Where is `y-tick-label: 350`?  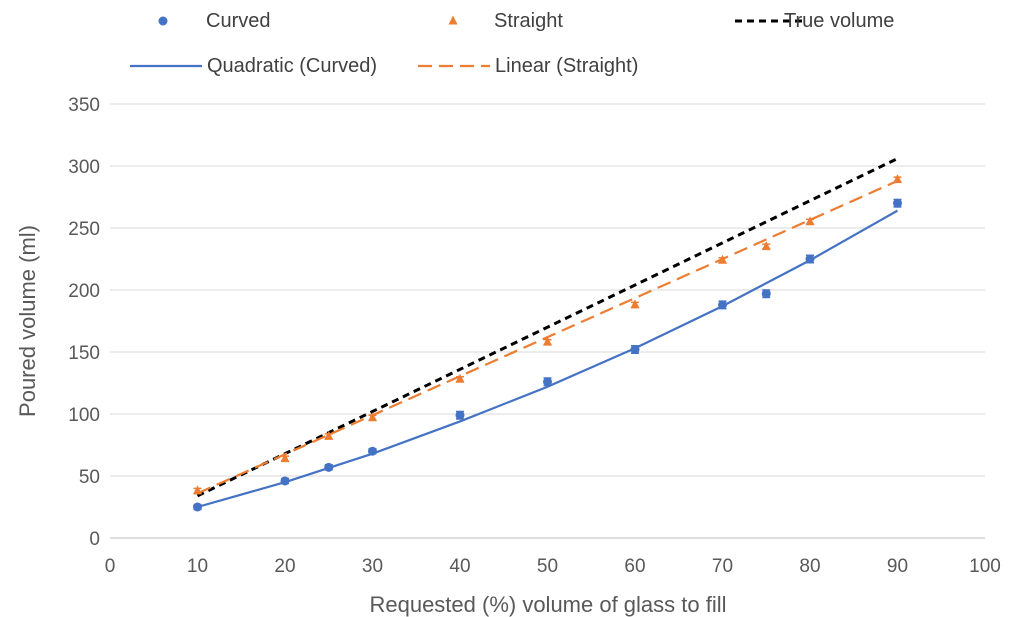
y-tick-label: 350 is located at coordinates (84, 105).